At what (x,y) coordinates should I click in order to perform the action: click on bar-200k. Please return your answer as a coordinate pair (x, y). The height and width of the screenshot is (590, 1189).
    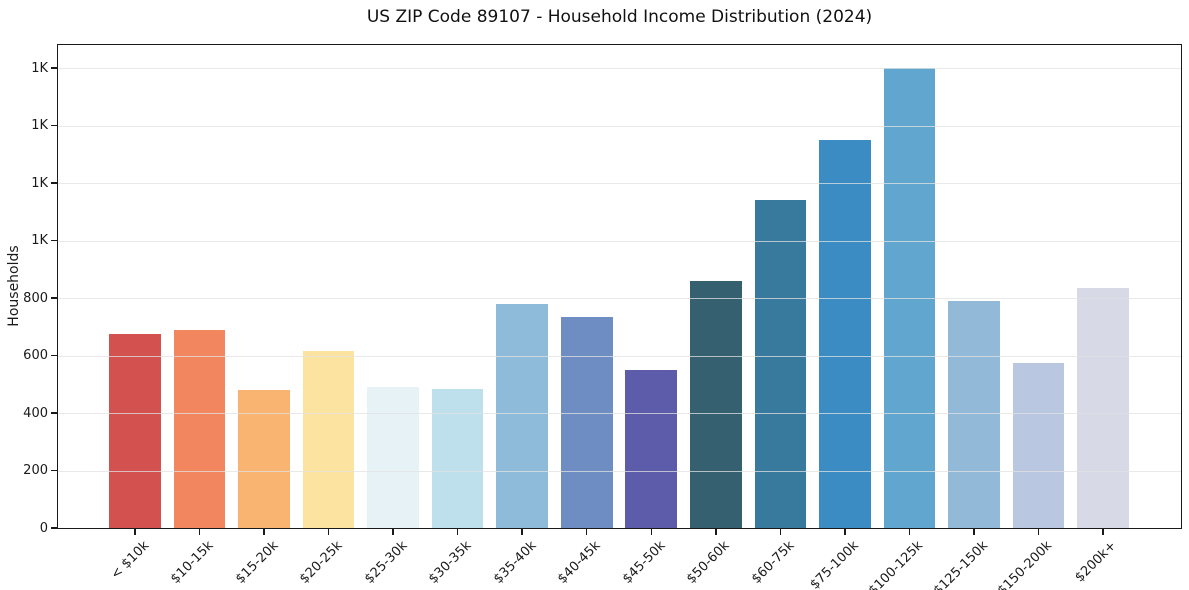
    Looking at the image, I should click on (1103, 407).